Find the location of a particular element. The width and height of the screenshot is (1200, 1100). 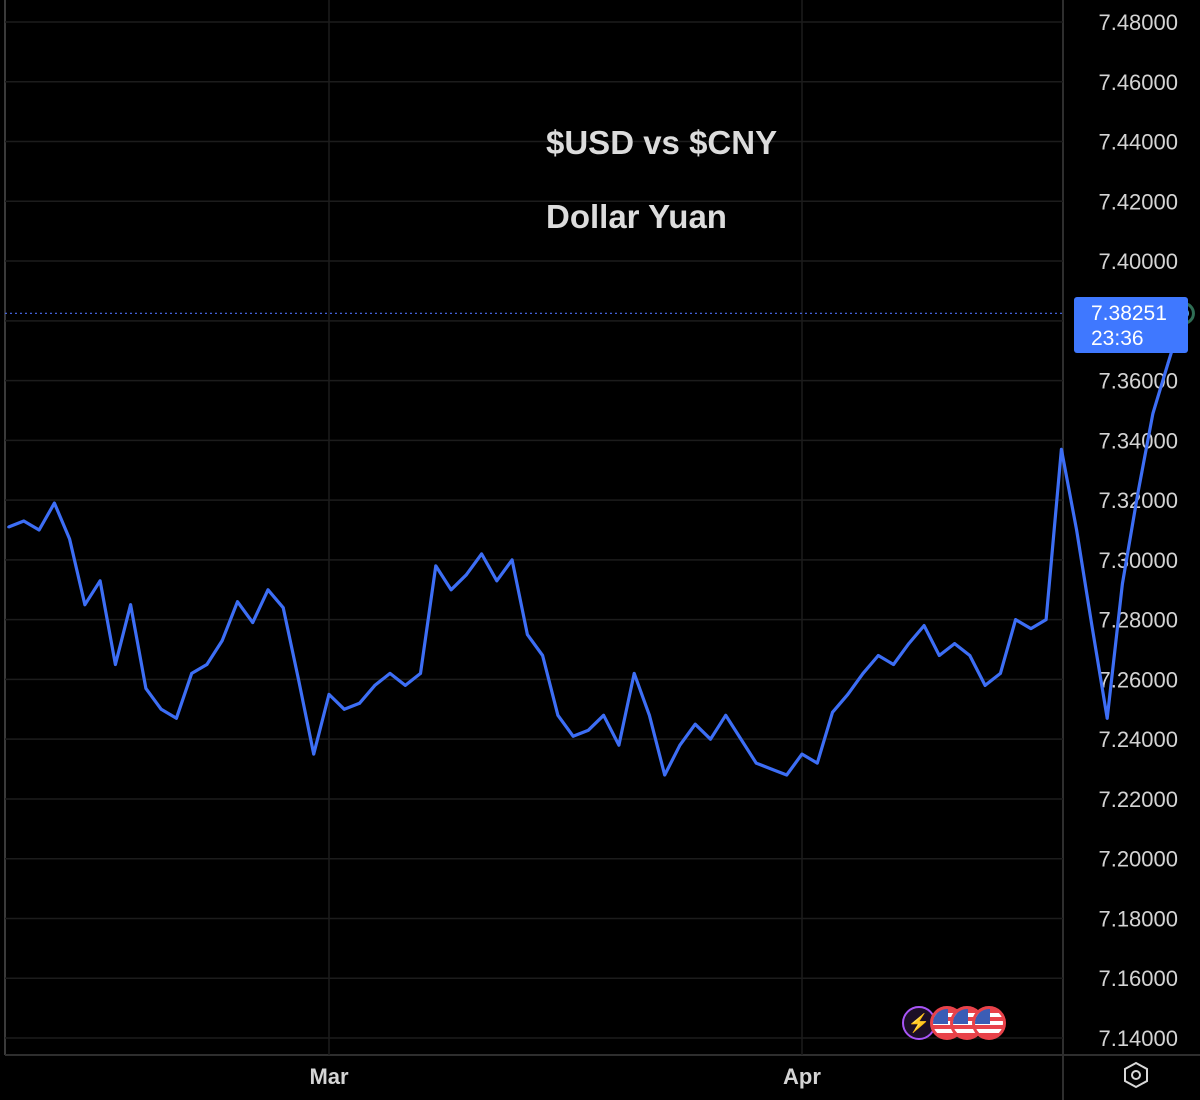

last-price-value: 7.38251 is located at coordinates (1129, 313).